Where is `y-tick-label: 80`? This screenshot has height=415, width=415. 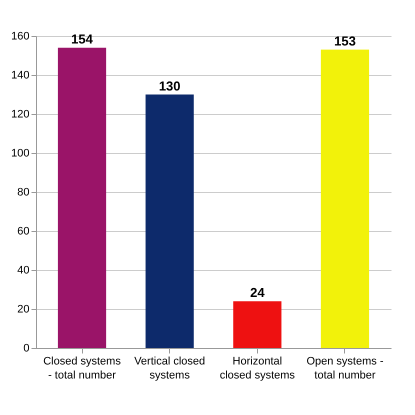 y-tick-label: 80 is located at coordinates (23, 192).